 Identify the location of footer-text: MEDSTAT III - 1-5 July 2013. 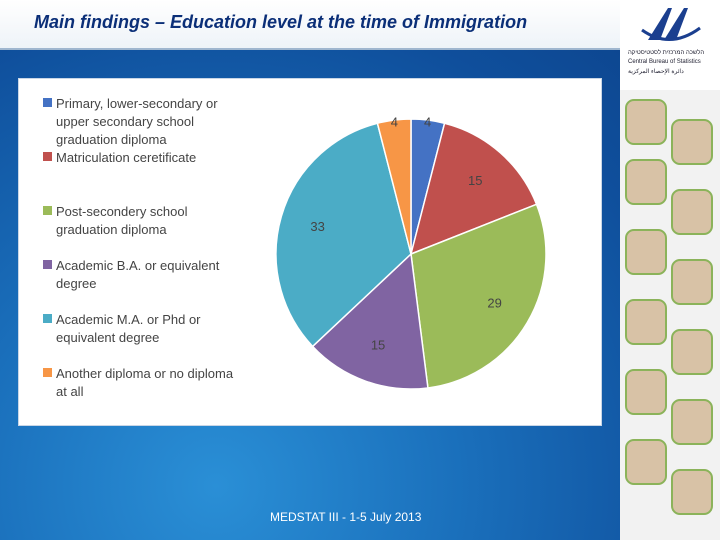
(346, 517).